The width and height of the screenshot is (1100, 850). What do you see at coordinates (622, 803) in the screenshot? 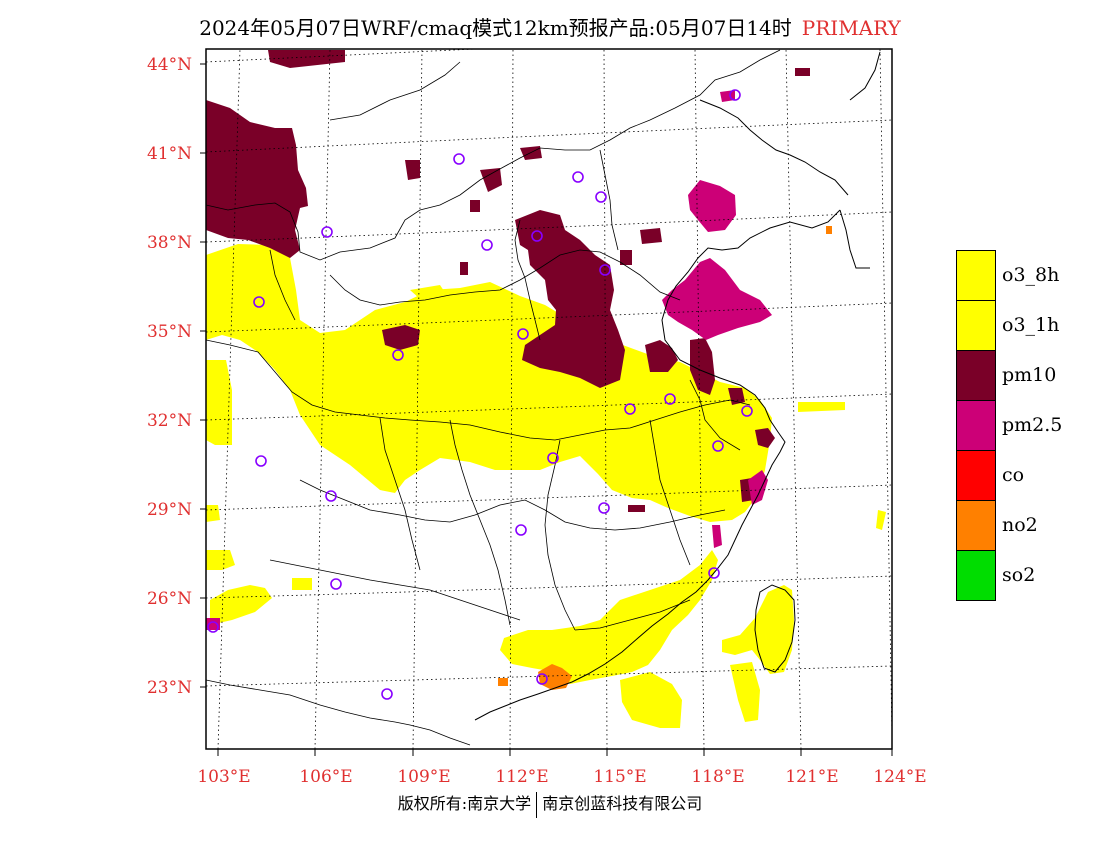
I see `copyright-right: 南京创蓝科技有限公司` at bounding box center [622, 803].